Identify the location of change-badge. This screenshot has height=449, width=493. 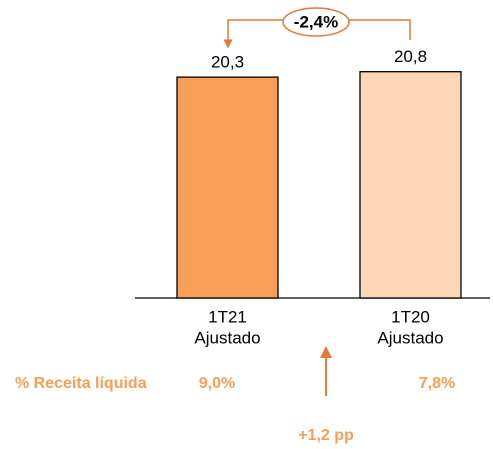
(316, 22).